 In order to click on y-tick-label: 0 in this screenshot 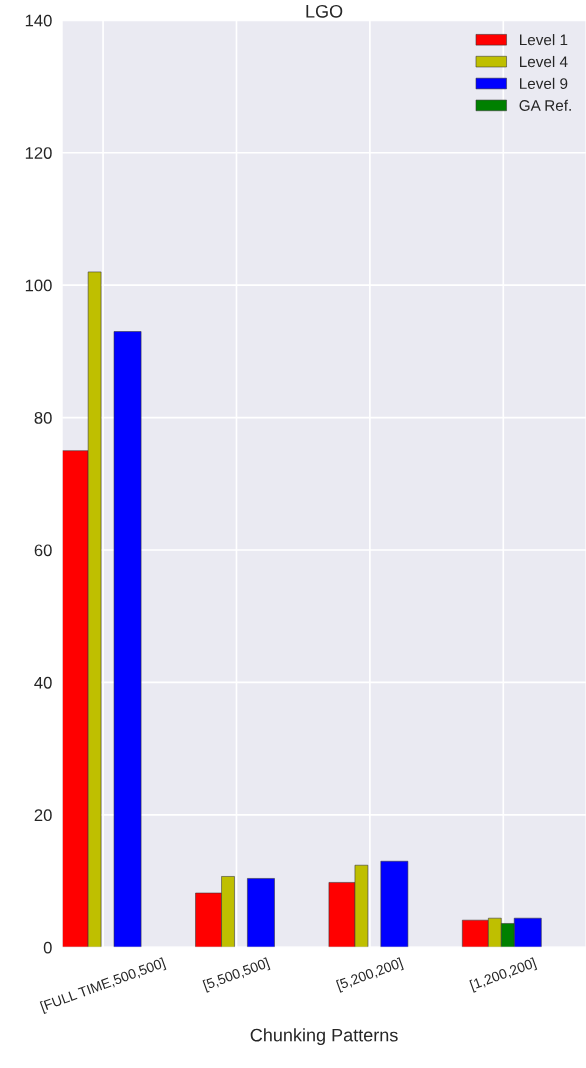, I will do `click(47, 947)`.